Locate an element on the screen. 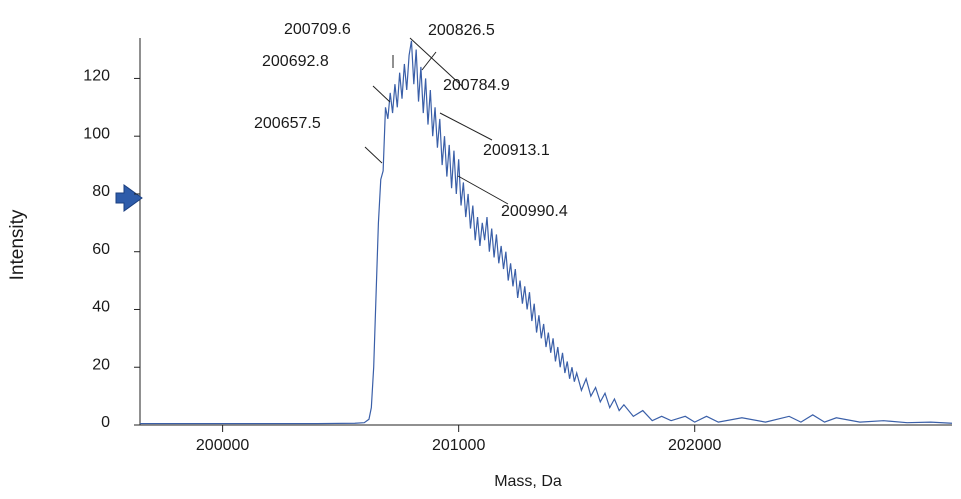  x-tick-label: 200000 is located at coordinates (222, 445).